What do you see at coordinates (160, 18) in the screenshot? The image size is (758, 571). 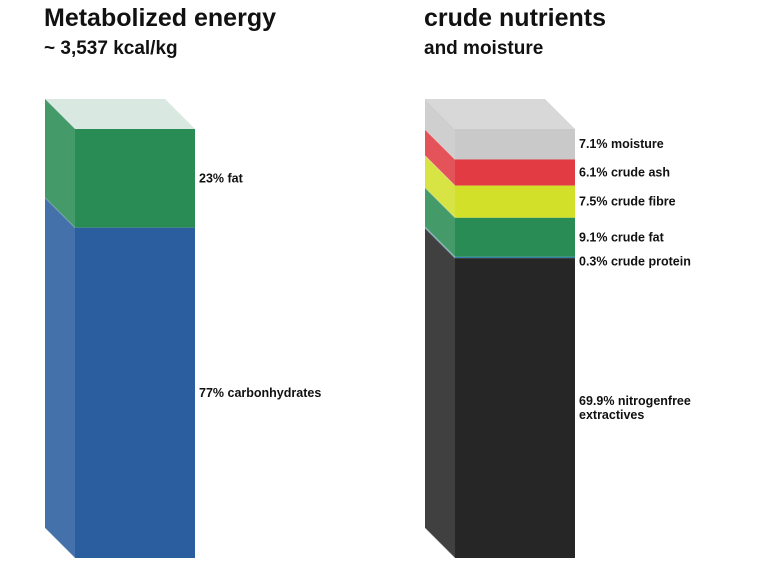 I see `chart-1-title: Metabolized energy` at bounding box center [160, 18].